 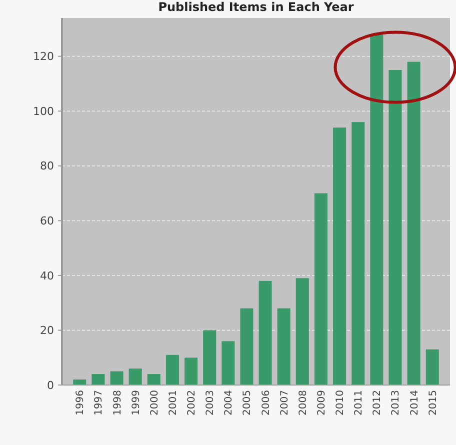 What do you see at coordinates (229, 403) in the screenshot?
I see `x-tick-label: 2004` at bounding box center [229, 403].